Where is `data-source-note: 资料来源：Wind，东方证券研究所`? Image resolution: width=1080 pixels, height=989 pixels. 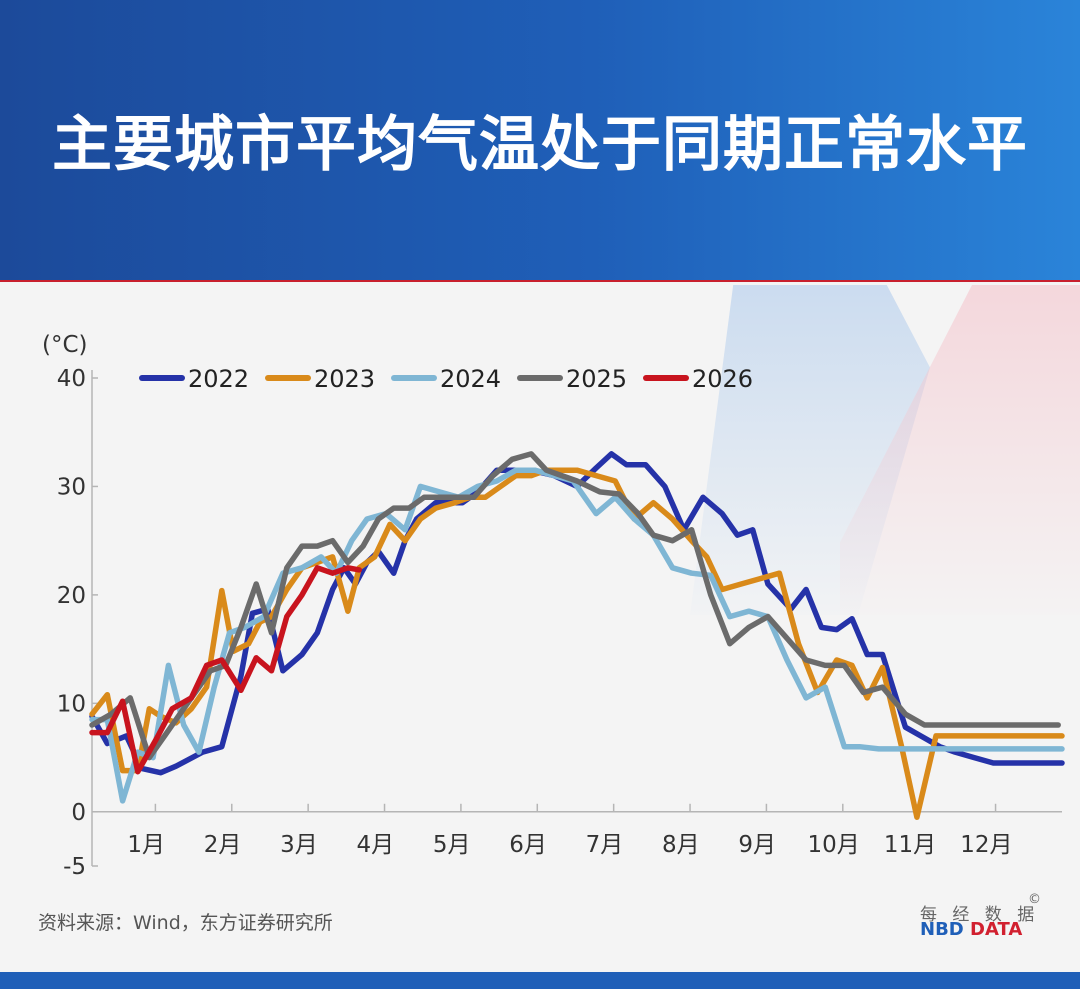
data-source-note: 资料来源：Wind，东方证券研究所 is located at coordinates (185, 923).